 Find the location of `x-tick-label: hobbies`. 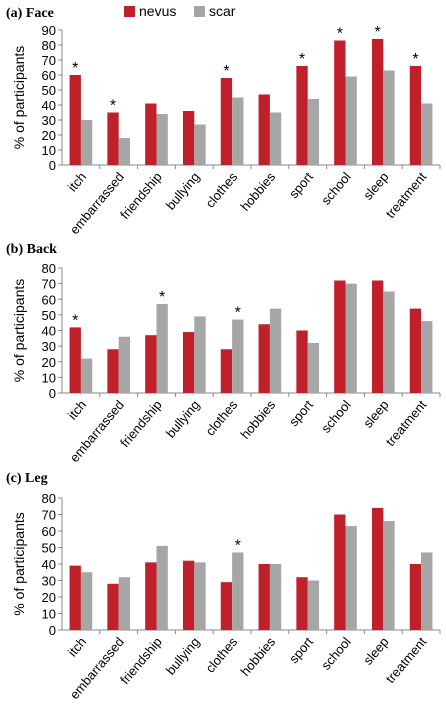

x-tick-label: hobbies is located at coordinates (257, 419).